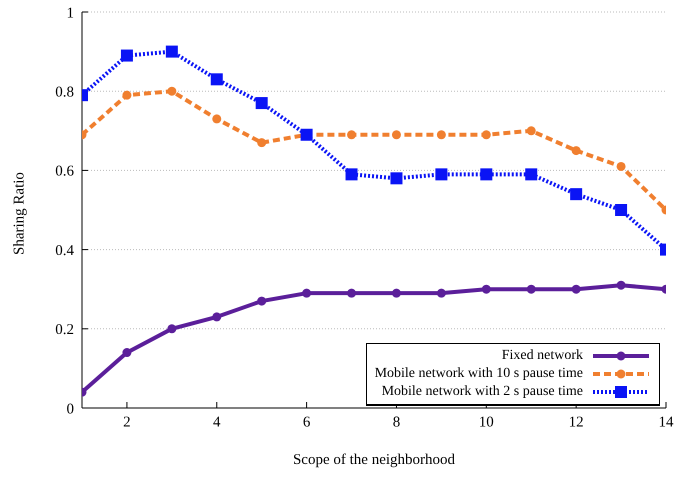 Image resolution: width=674 pixels, height=478 pixels. What do you see at coordinates (306, 422) in the screenshot?
I see `x-tick-label: 6` at bounding box center [306, 422].